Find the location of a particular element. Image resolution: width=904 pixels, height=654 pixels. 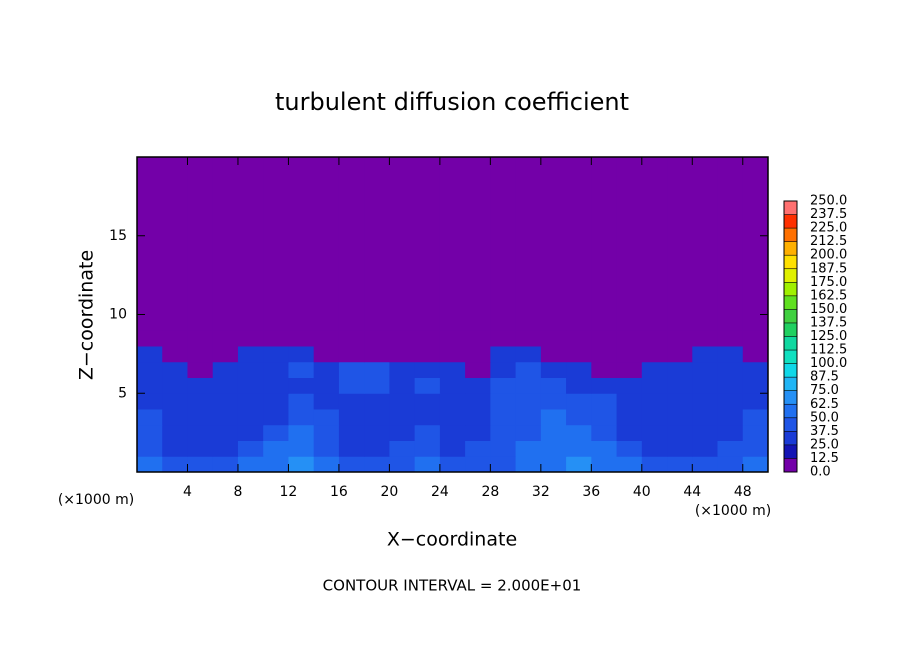

x-tick-label: 24 is located at coordinates (440, 492).